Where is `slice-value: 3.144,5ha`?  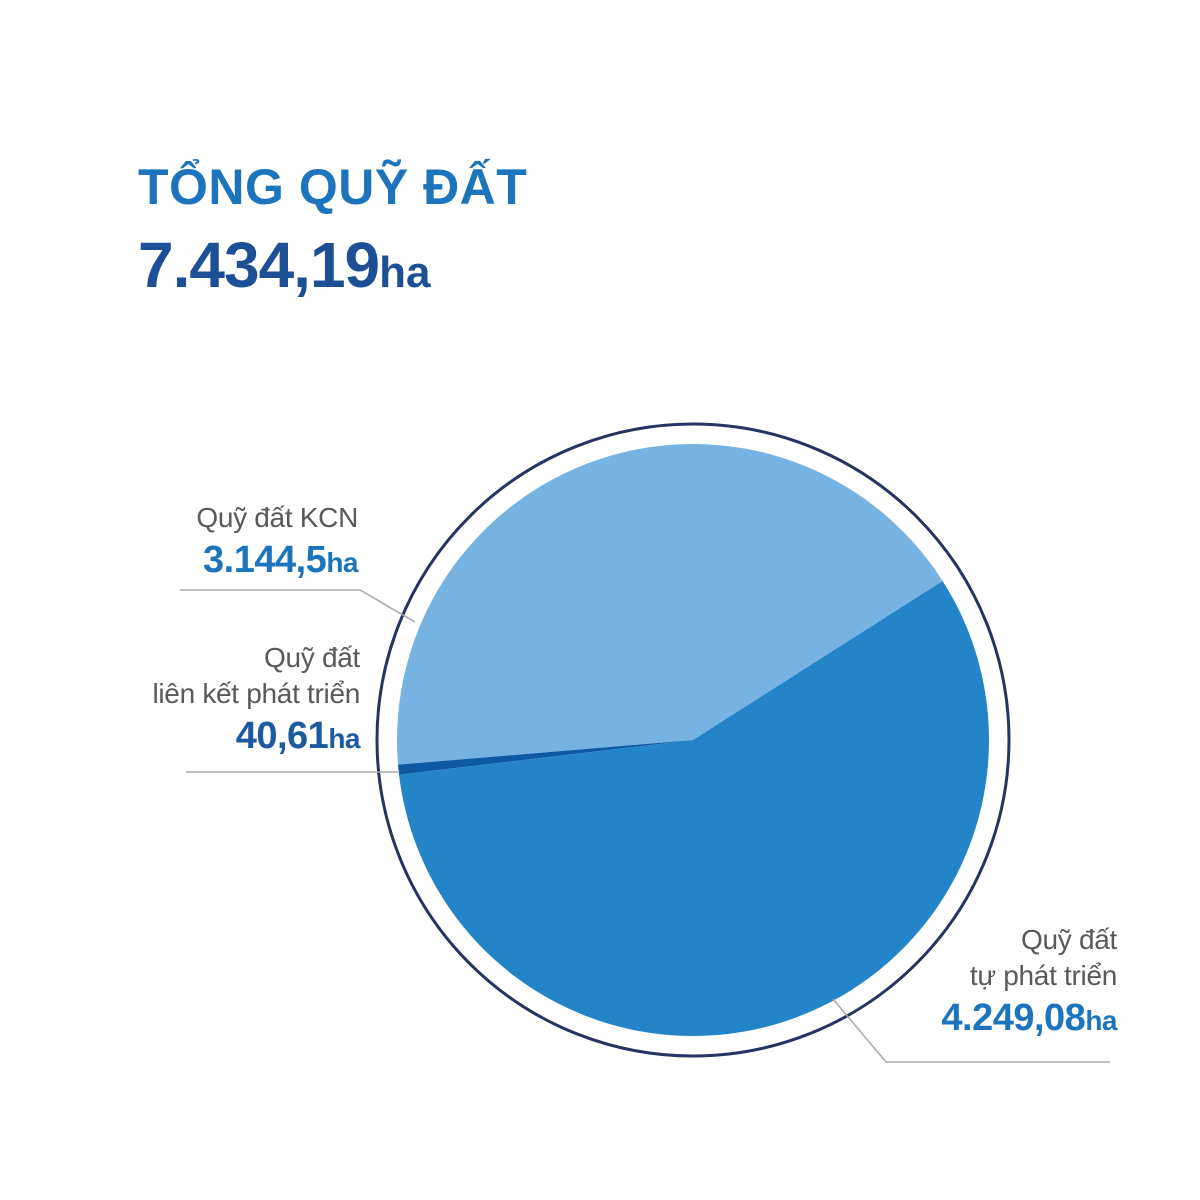
slice-value: 3.144,5ha is located at coordinates (277, 561).